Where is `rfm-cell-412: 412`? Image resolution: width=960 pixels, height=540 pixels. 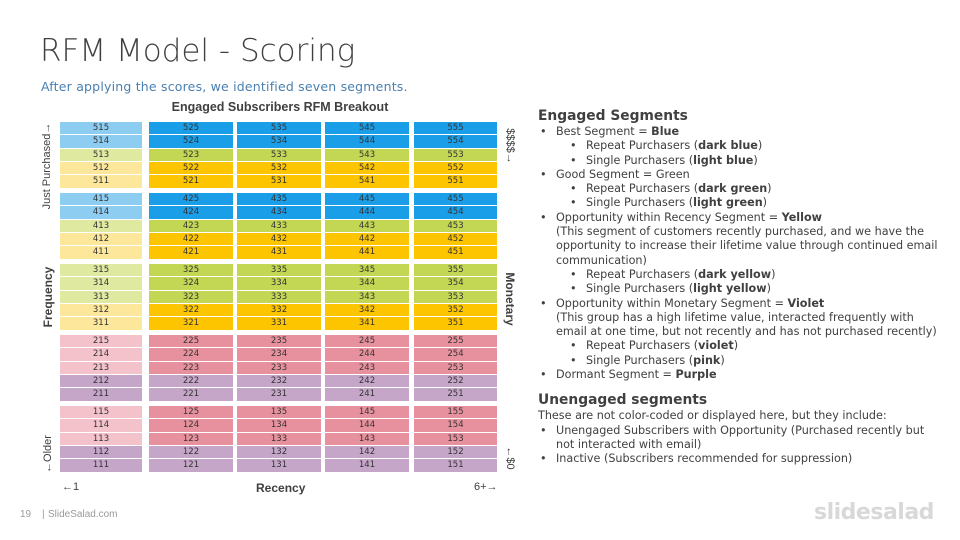 rfm-cell-412: 412 is located at coordinates (101, 239).